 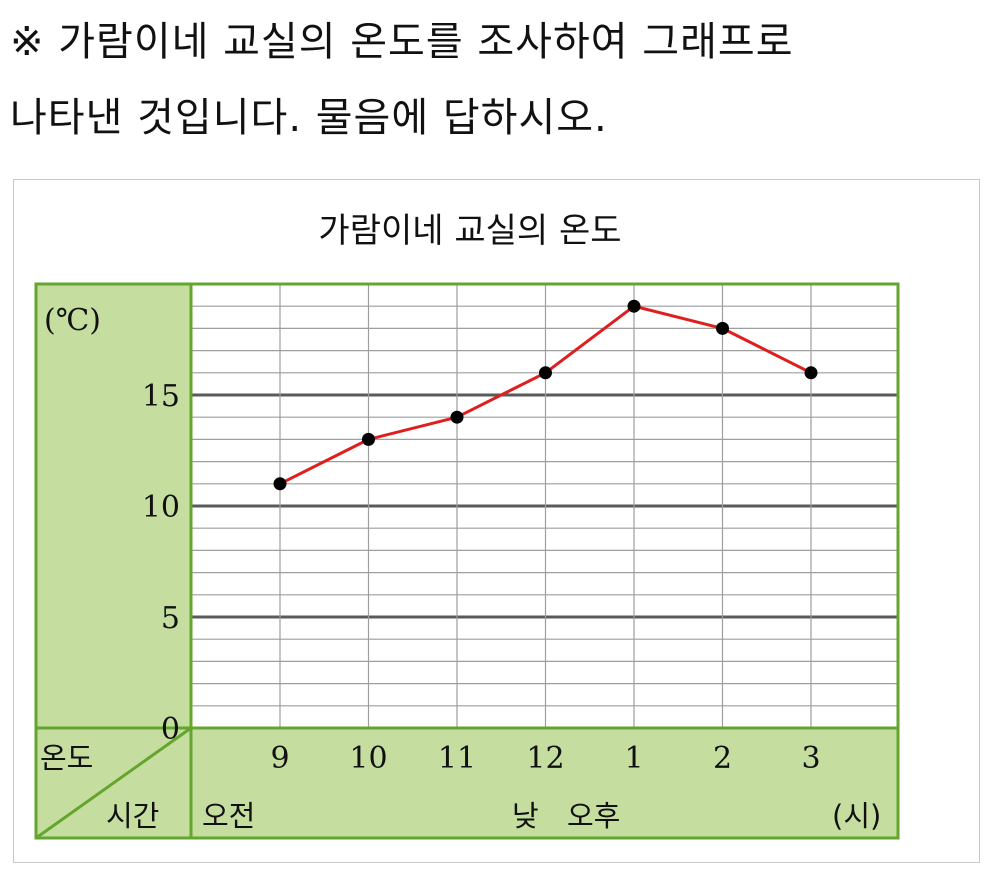 What do you see at coordinates (170, 618) in the screenshot?
I see `y-tick-label: 5` at bounding box center [170, 618].